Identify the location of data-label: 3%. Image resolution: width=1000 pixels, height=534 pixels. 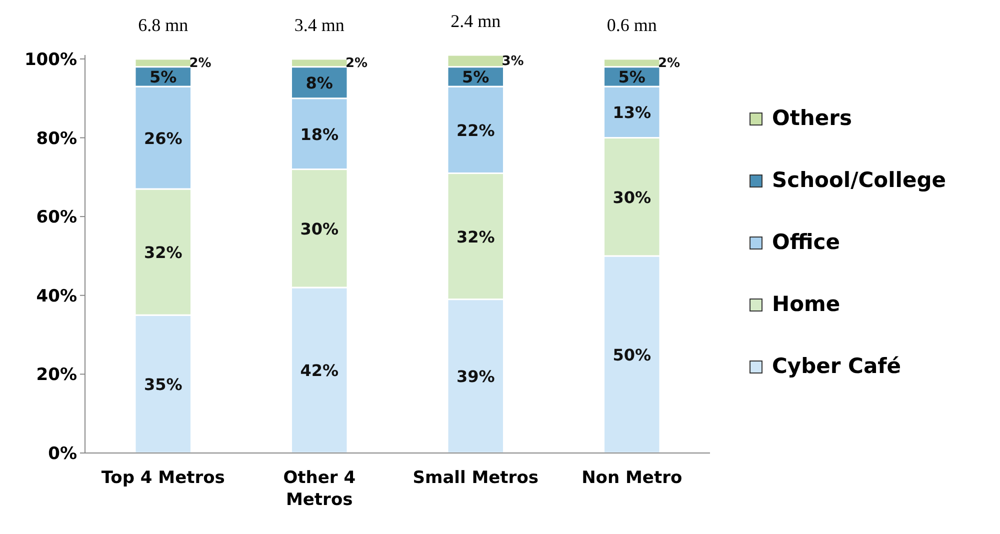
(513, 61).